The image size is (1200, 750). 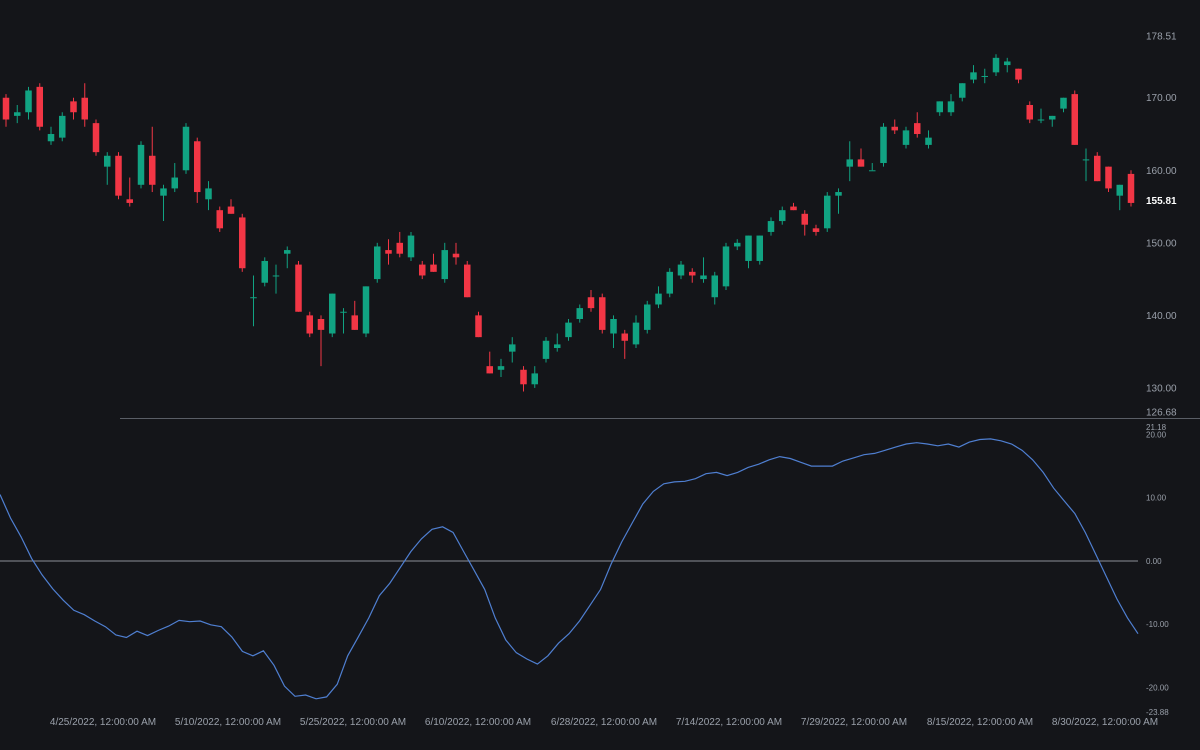 What do you see at coordinates (1157, 687) in the screenshot?
I see `oscillator-tick-label: -20.00` at bounding box center [1157, 687].